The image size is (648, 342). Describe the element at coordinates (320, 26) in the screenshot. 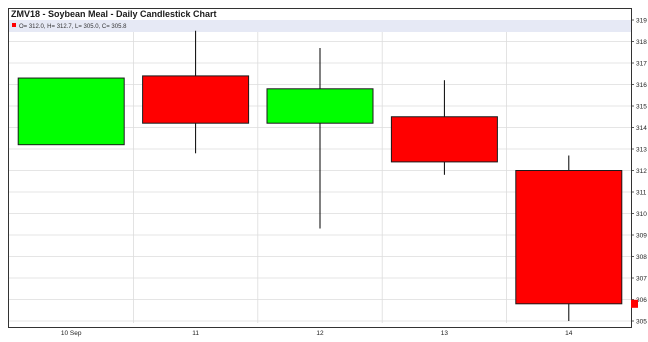

I see `legend-bar` at that location.